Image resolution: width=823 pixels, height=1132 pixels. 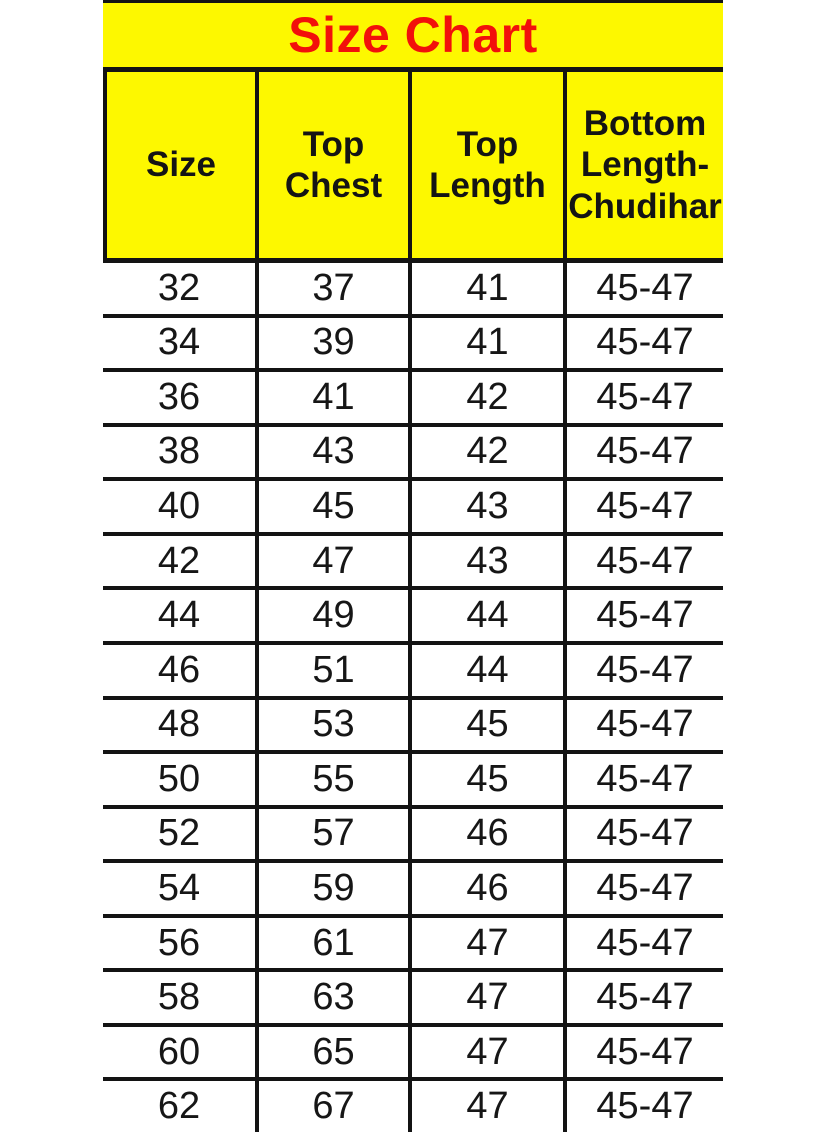 What do you see at coordinates (331, 725) in the screenshot?
I see `table-cell: 53` at bounding box center [331, 725].